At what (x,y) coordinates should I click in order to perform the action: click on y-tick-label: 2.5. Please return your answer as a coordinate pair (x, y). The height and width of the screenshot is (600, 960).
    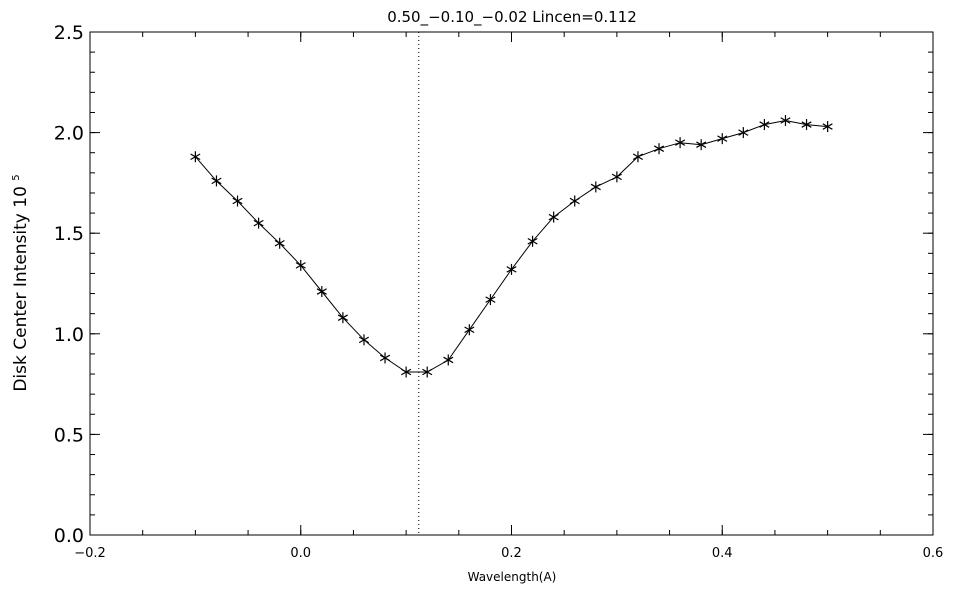
    Looking at the image, I should click on (69, 33).